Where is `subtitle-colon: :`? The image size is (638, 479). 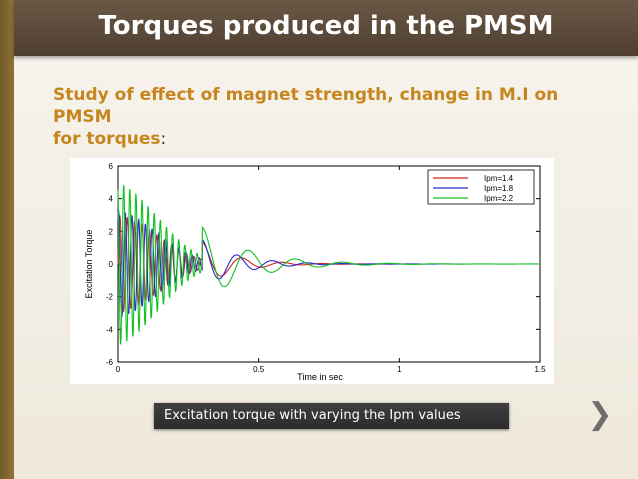
subtitle-colon: : is located at coordinates (163, 139).